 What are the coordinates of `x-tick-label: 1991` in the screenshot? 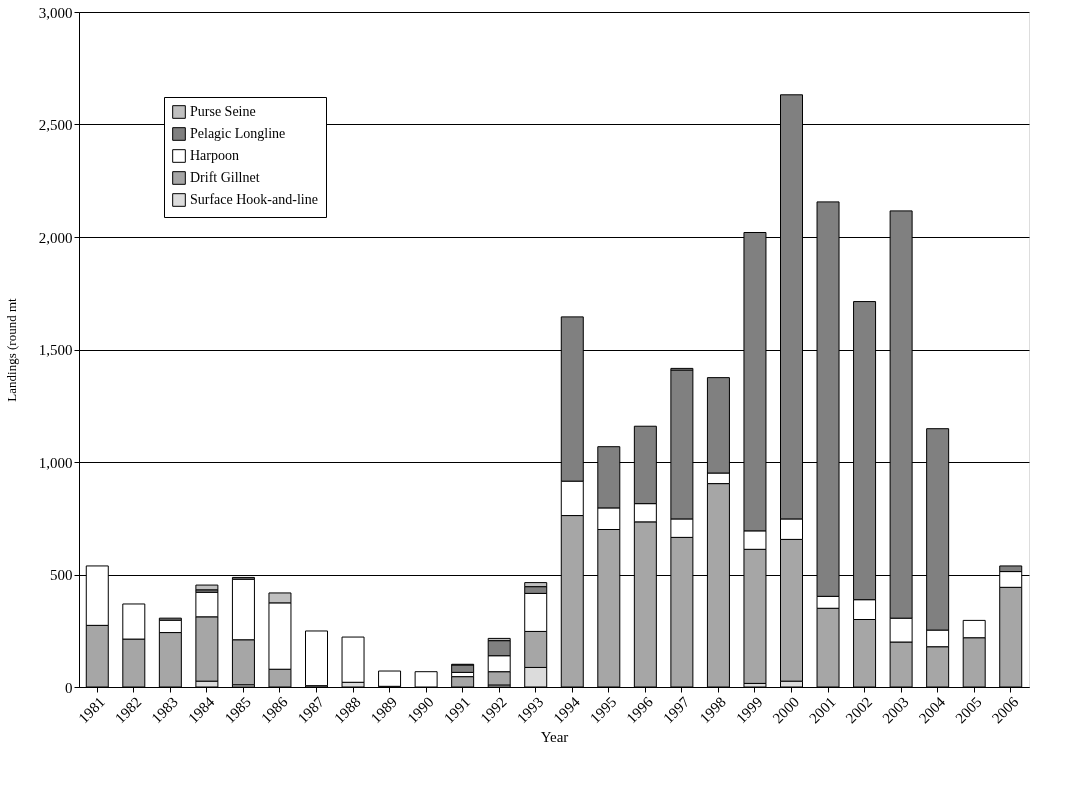 It's located at (457, 710).